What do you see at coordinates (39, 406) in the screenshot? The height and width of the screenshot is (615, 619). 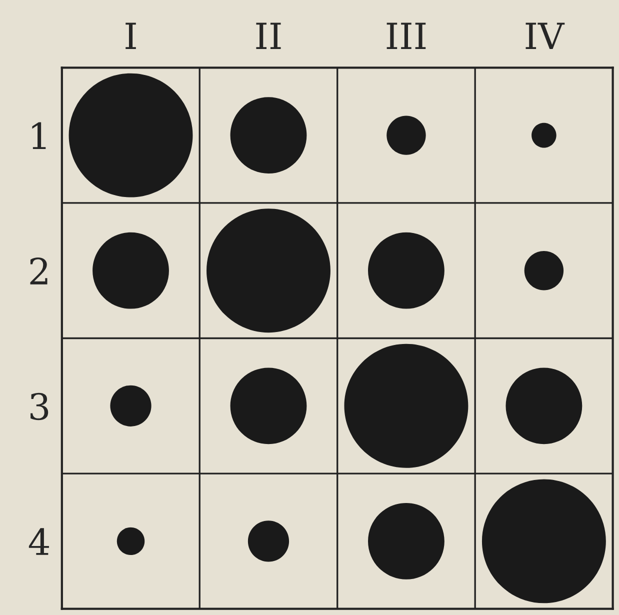 I see `y-tick-label: 3` at bounding box center [39, 406].